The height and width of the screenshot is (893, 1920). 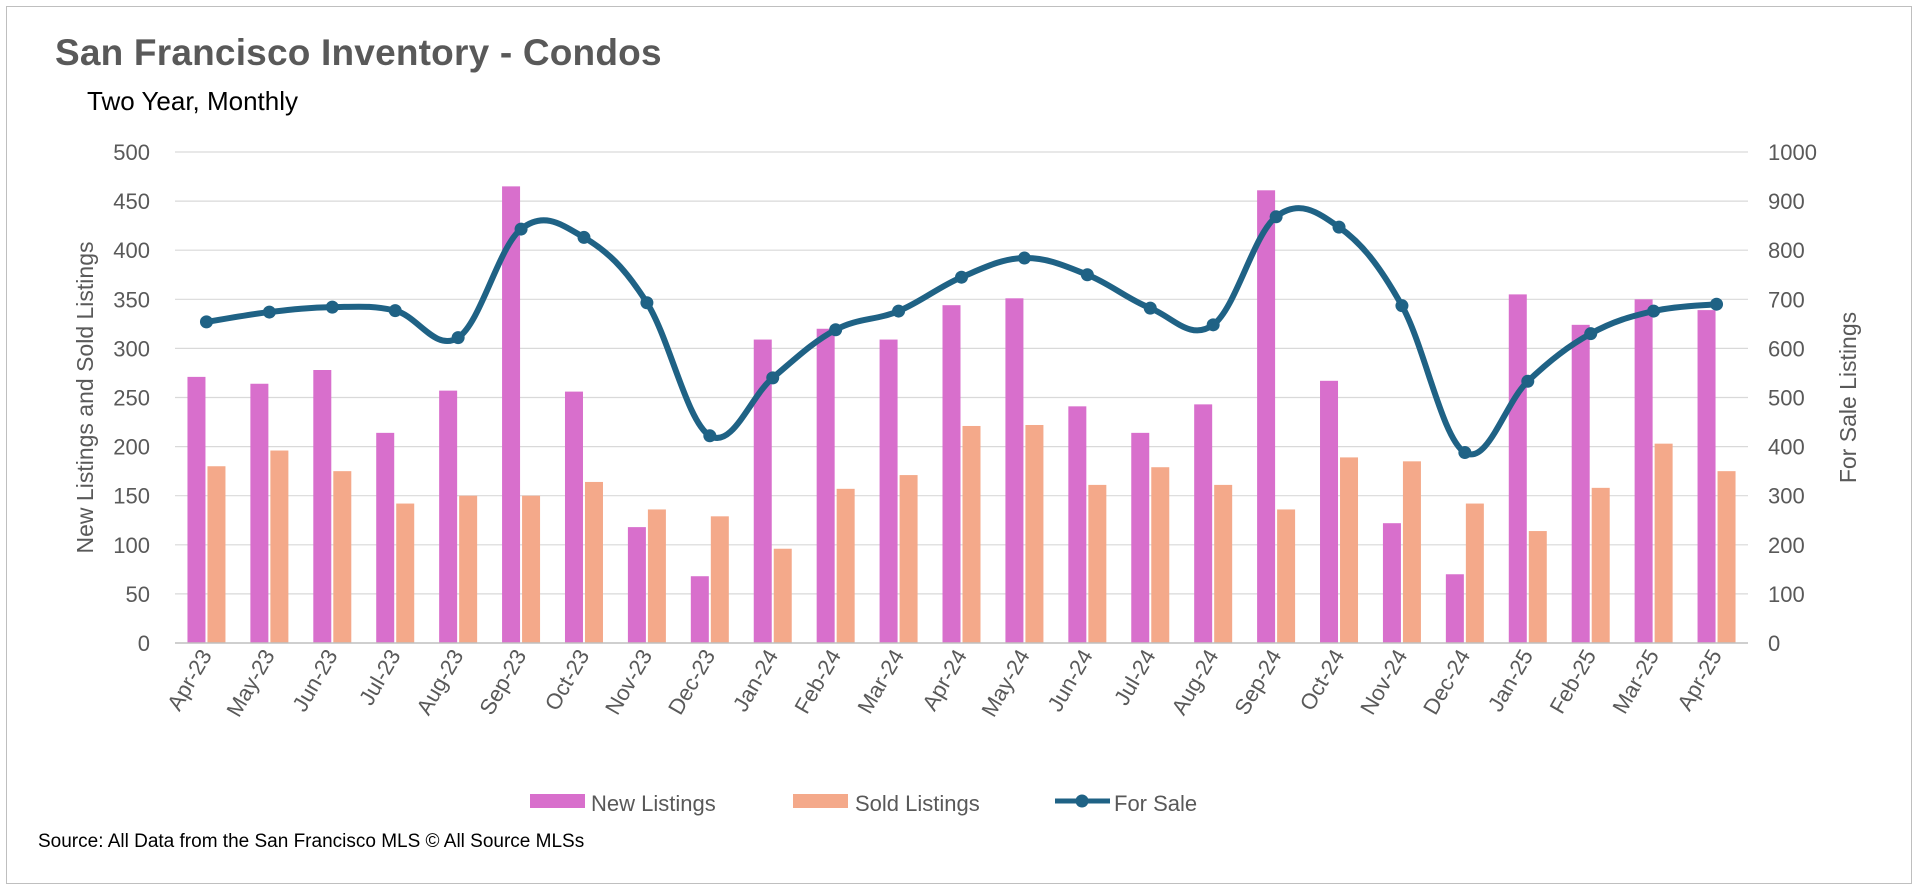 I want to click on y-tick-label: 450, so click(x=131, y=201).